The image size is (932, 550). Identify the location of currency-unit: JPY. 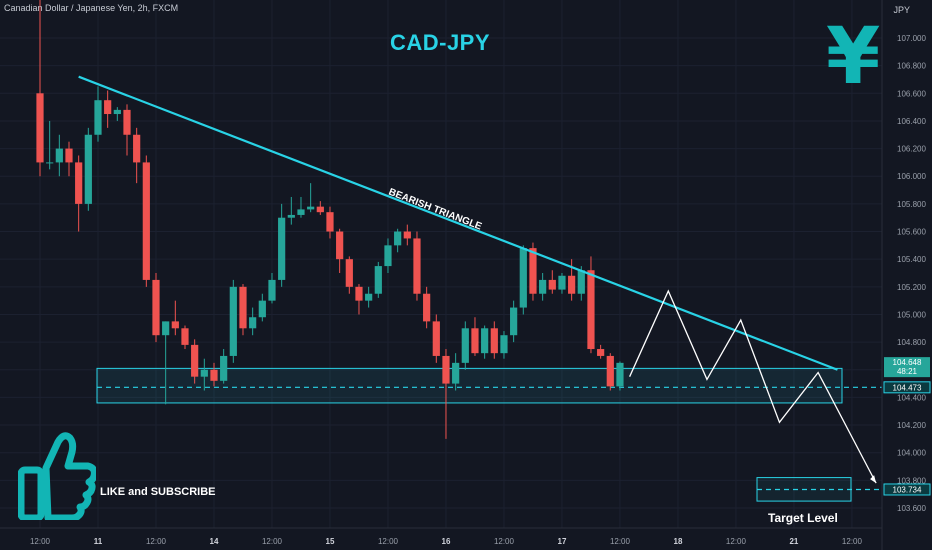
(901, 10).